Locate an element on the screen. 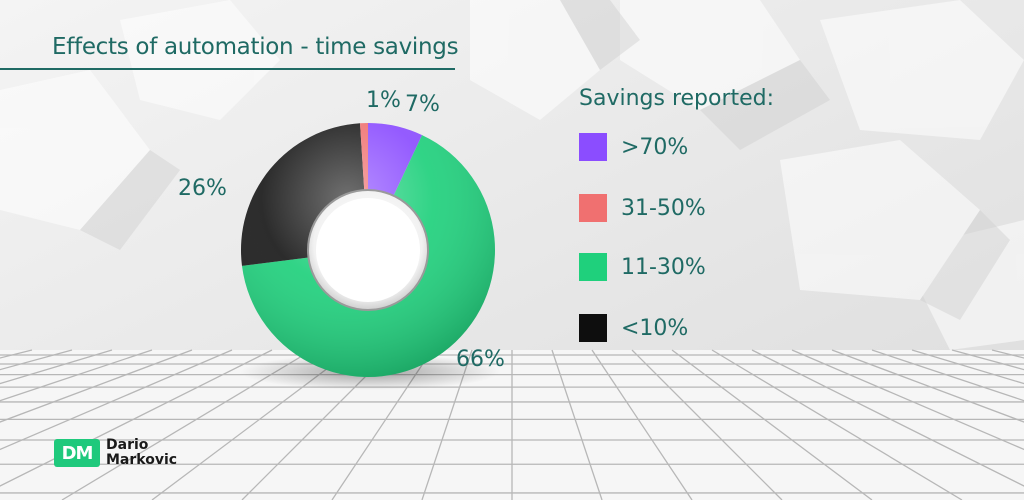 The height and width of the screenshot is (500, 1024). legend-item-31-50: 31-50% is located at coordinates (642, 208).